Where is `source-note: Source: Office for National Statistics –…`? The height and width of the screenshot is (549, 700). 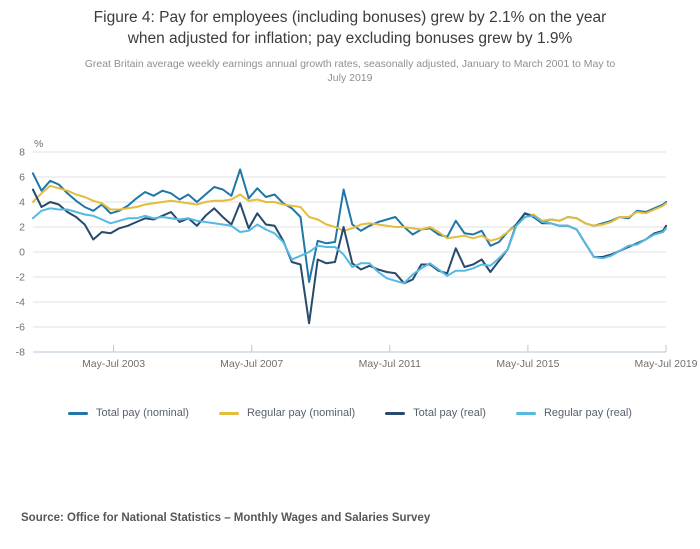
source-note: Source: Office for National Statistics –… is located at coordinates (226, 518).